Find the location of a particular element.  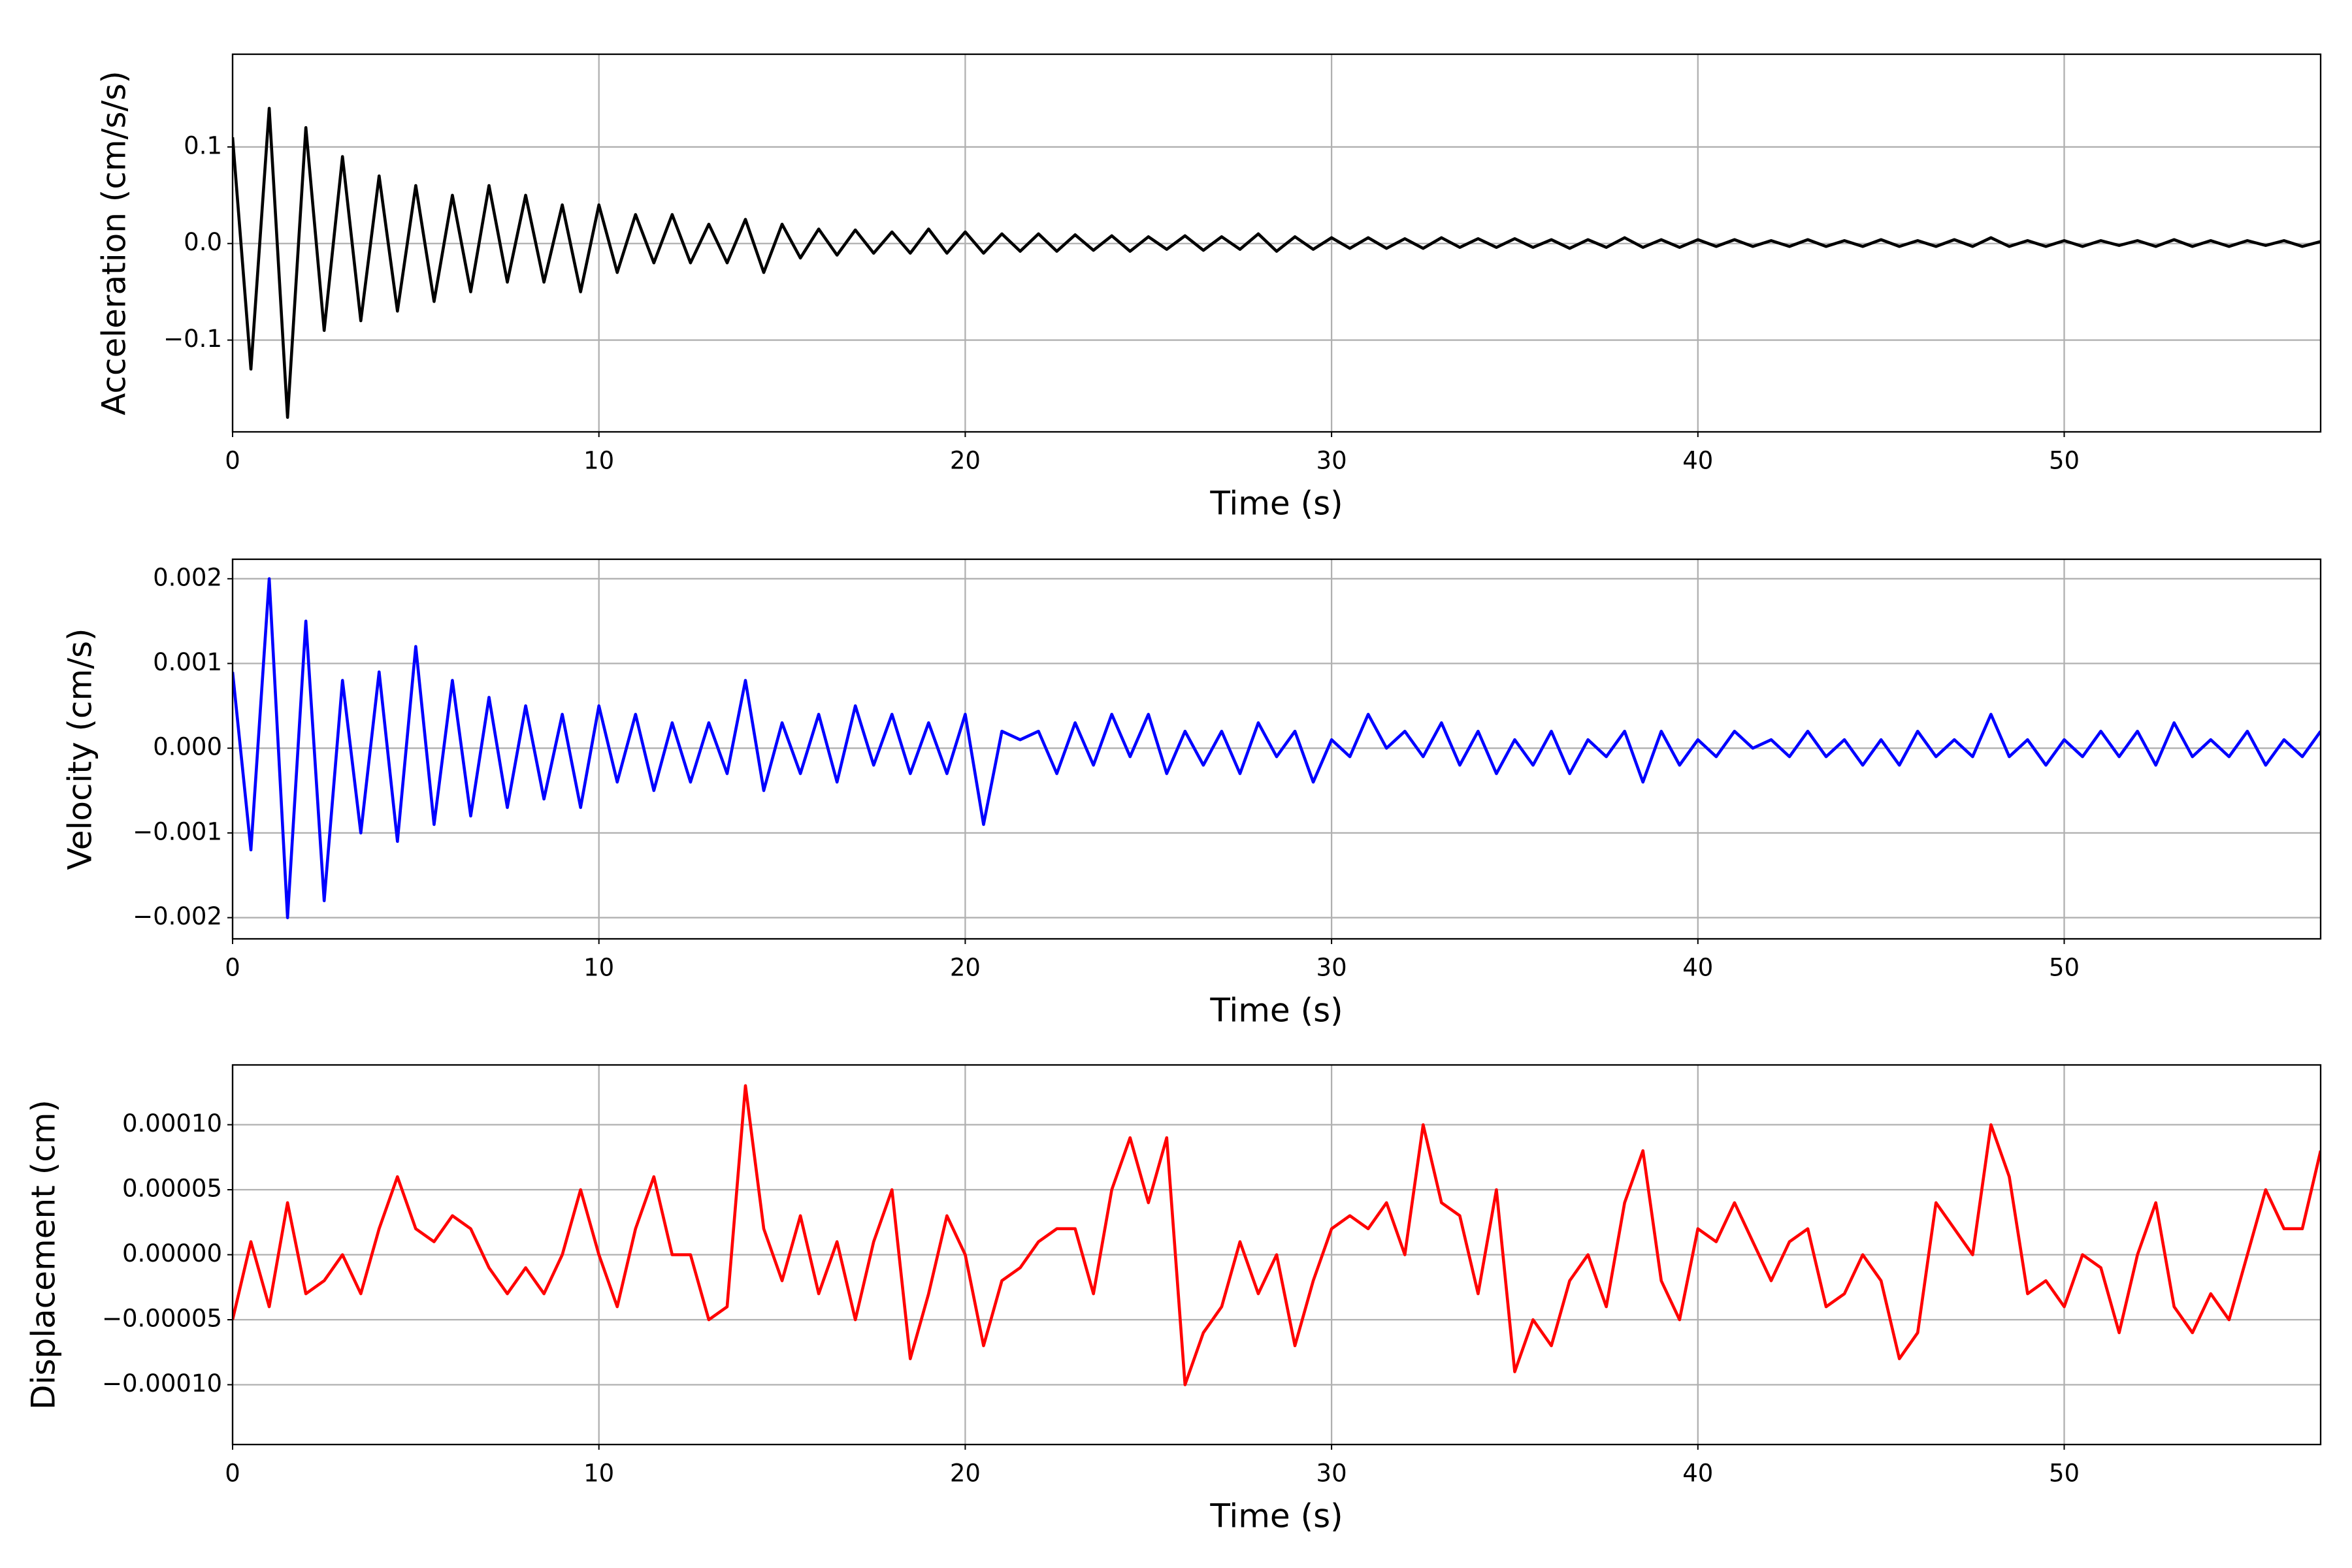

y-tick-label: −0.1 is located at coordinates (192, 339).